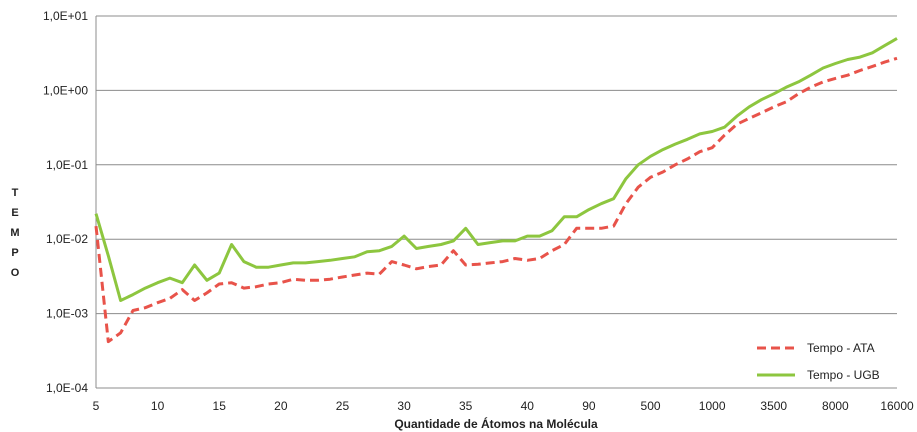 The width and height of the screenshot is (917, 432). I want to click on x-tick-label: 16000, so click(897, 406).